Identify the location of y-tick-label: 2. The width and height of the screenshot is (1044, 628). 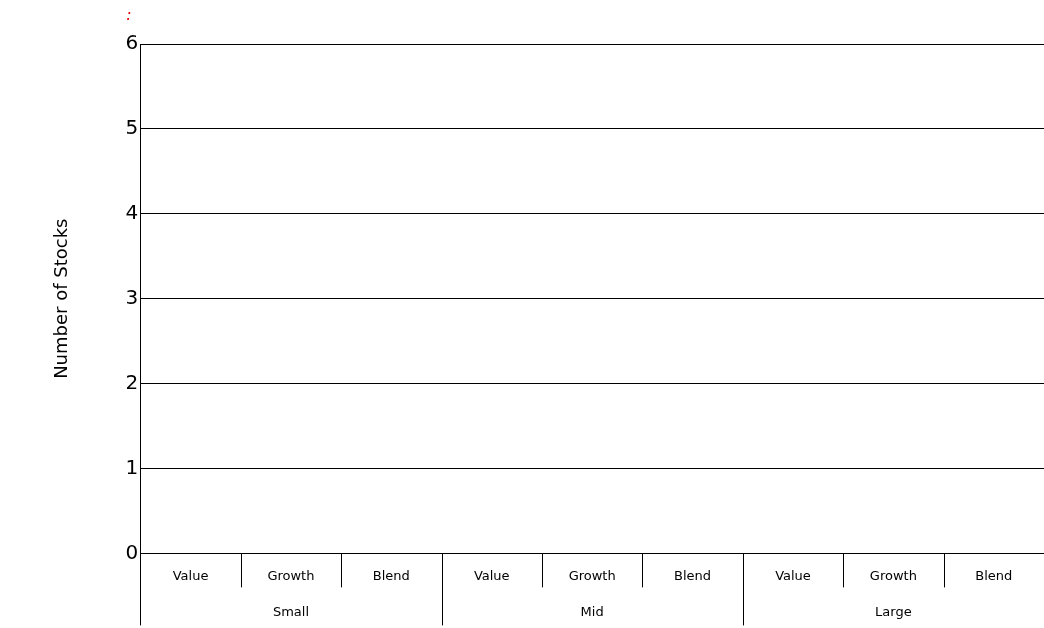
(132, 381).